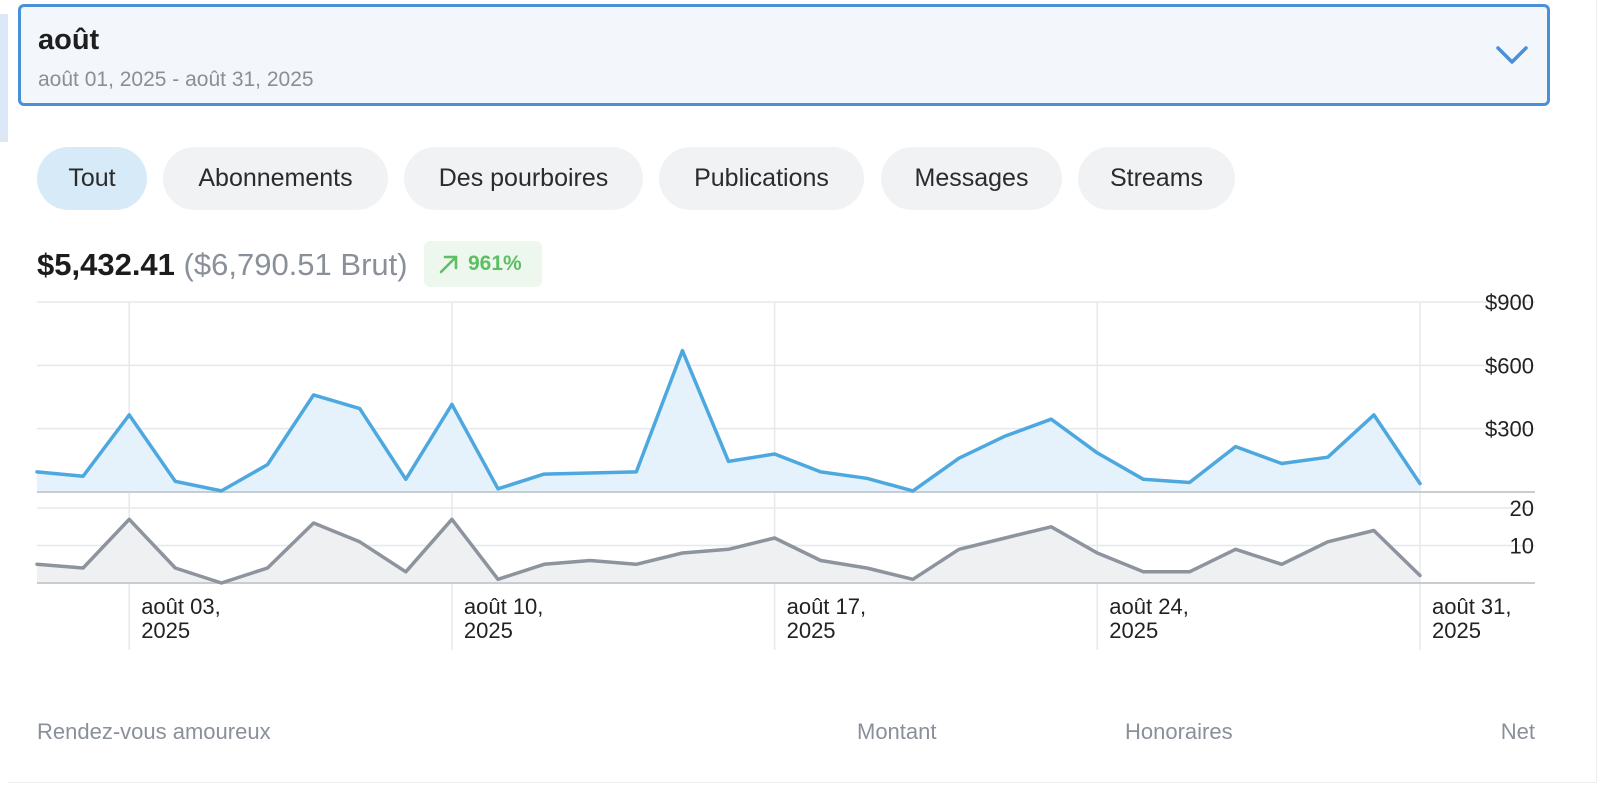 Image resolution: width=1598 pixels, height=786 pixels. I want to click on earnings-y-tick-label: $900, so click(1509, 302).